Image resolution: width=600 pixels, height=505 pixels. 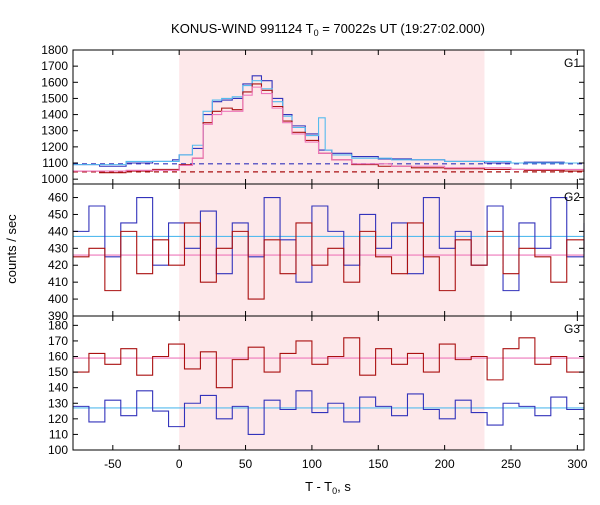 I want to click on g1-y-tick-label: 1800, so click(x=54, y=50).